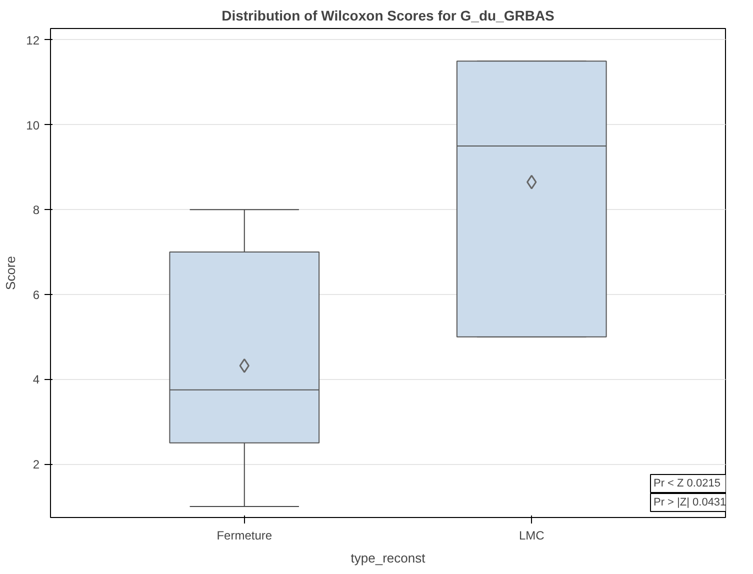 This screenshot has height=574, width=753. What do you see at coordinates (33, 40) in the screenshot?
I see `y-tick-label: 12` at bounding box center [33, 40].